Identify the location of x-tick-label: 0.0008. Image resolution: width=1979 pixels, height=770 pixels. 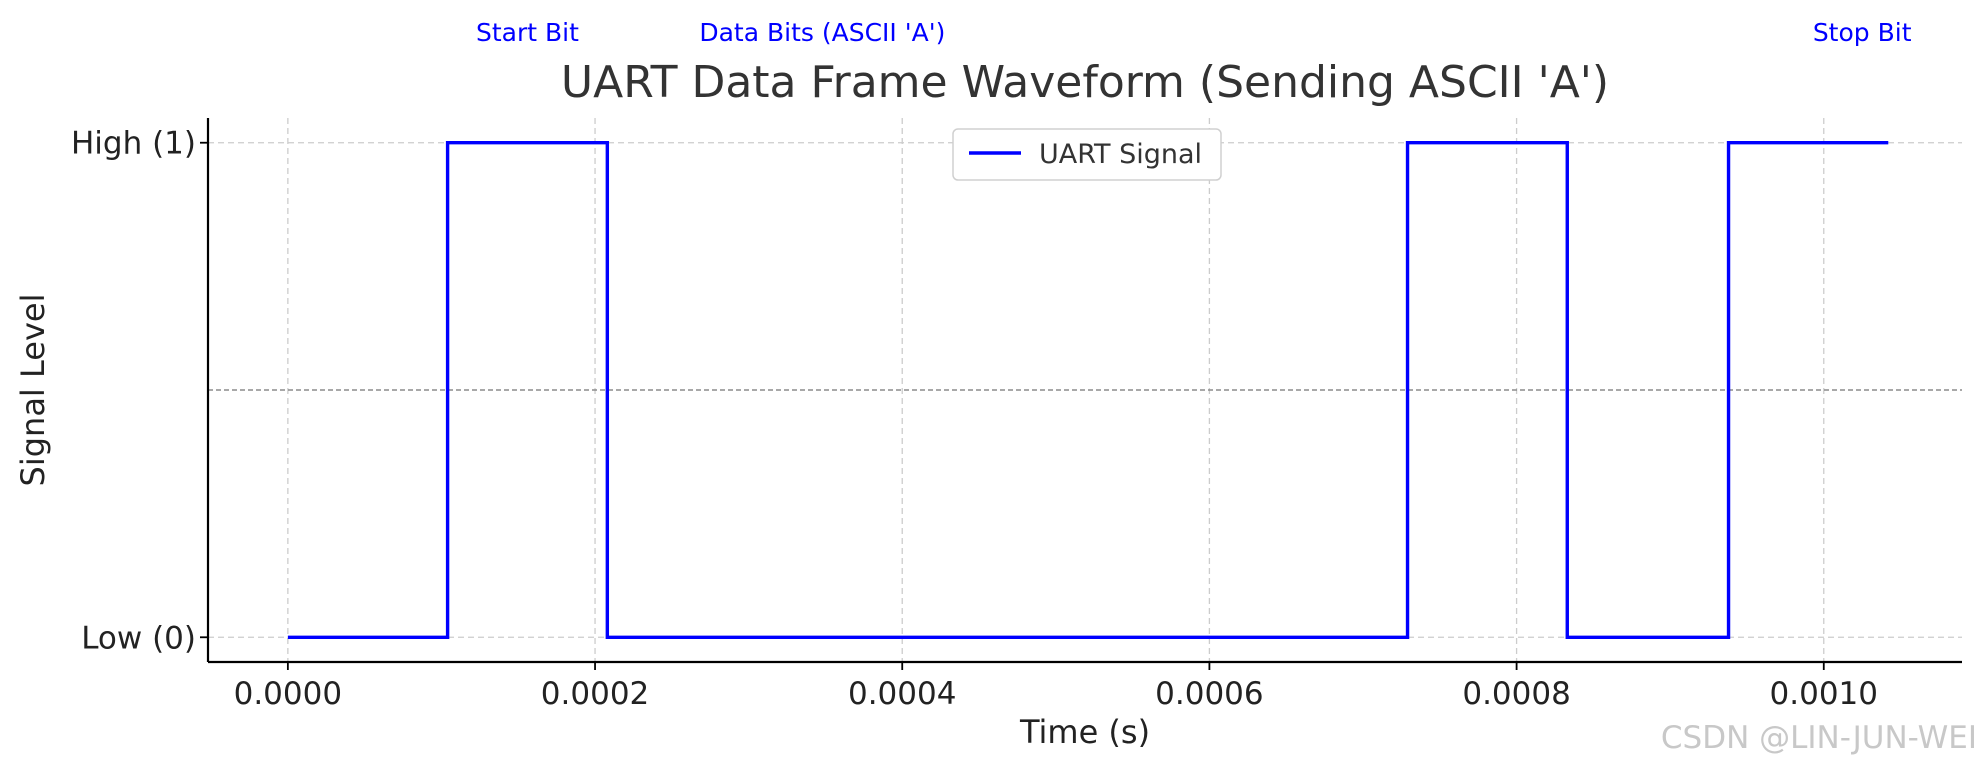
(1516, 694).